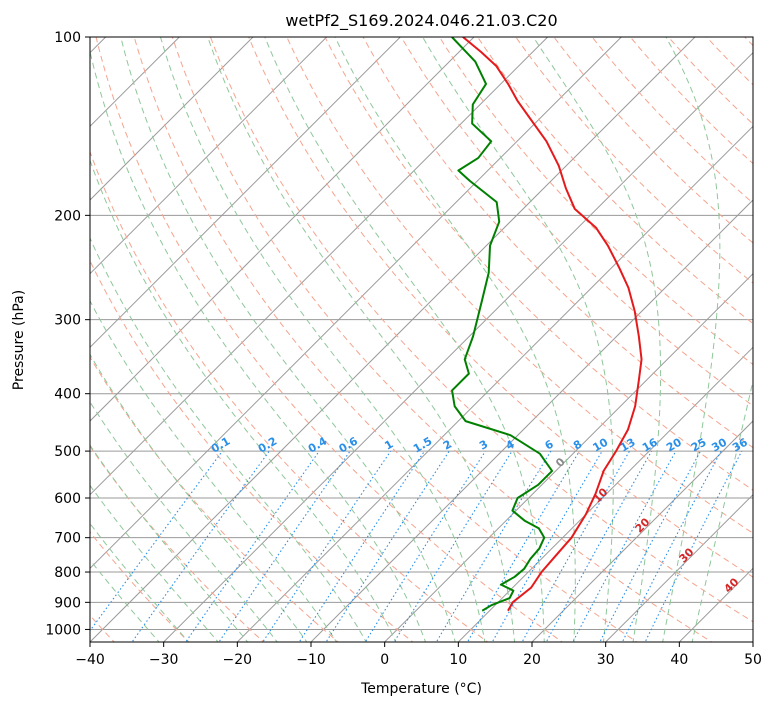 This screenshot has height=708, width=775. Describe the element at coordinates (19, 340) in the screenshot. I see `y-axis-label: Pressure (hPa)` at that location.